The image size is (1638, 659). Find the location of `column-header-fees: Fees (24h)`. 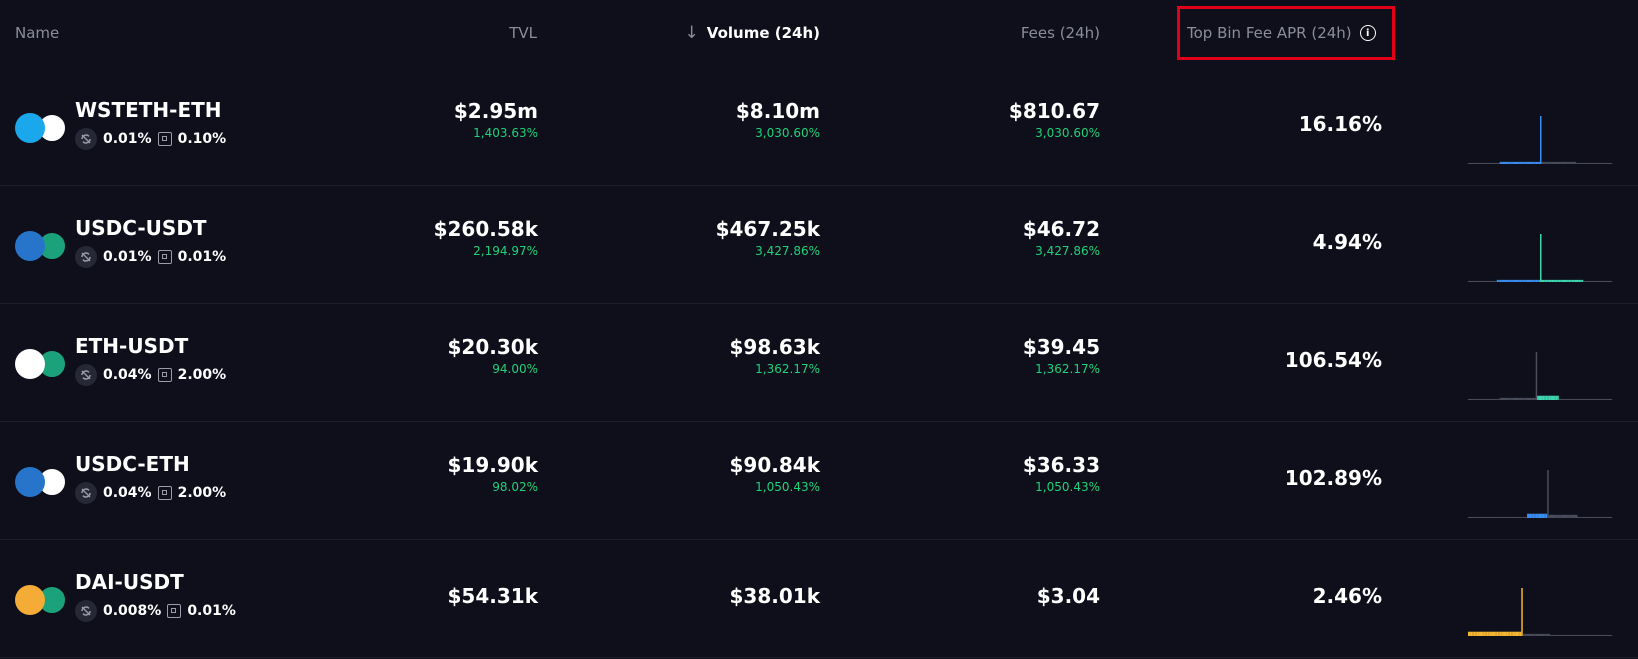

column-header-fees: Fees (24h) is located at coordinates (1060, 33).